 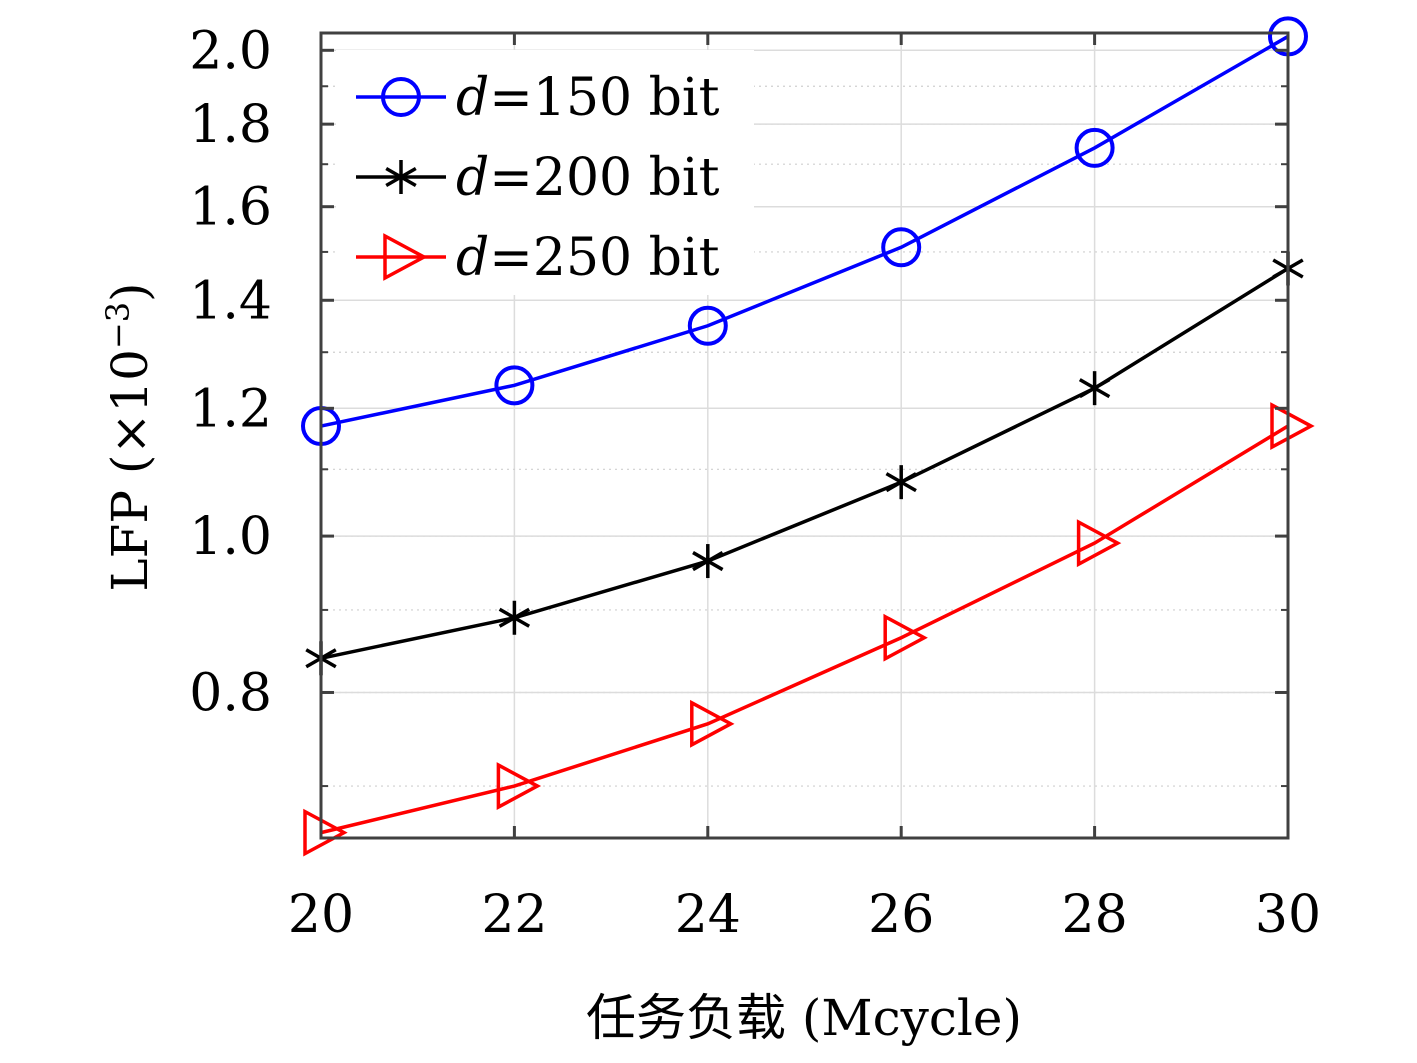 I want to click on x-tick-label: 24, so click(x=708, y=915).